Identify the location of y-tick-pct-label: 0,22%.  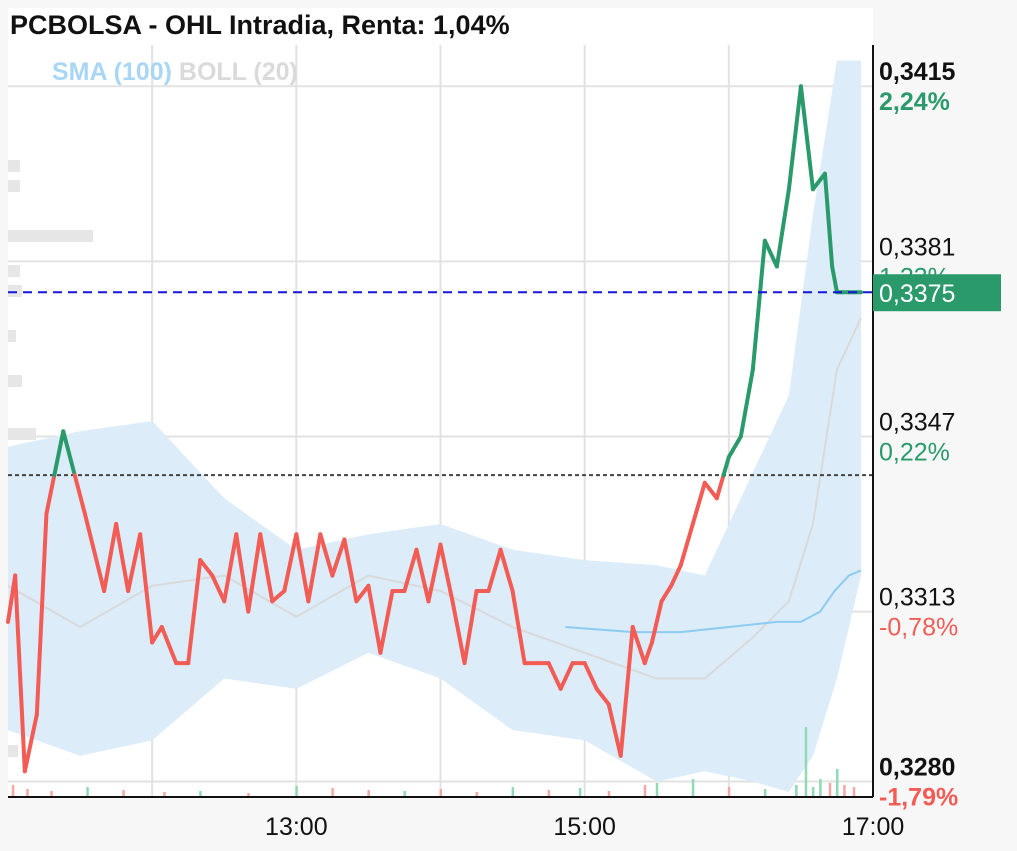
(914, 452).